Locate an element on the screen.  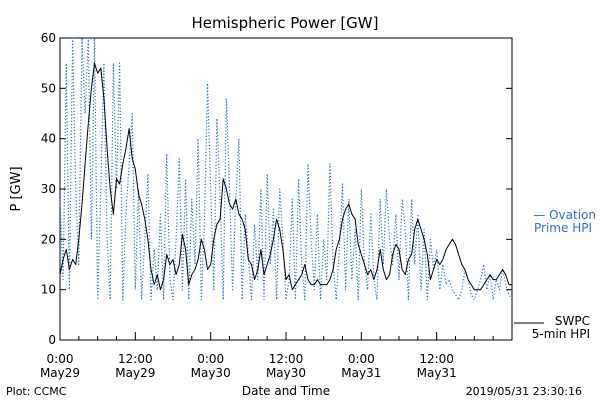
legend-swpc: SWPC 5-min HPI is located at coordinates (552, 327).